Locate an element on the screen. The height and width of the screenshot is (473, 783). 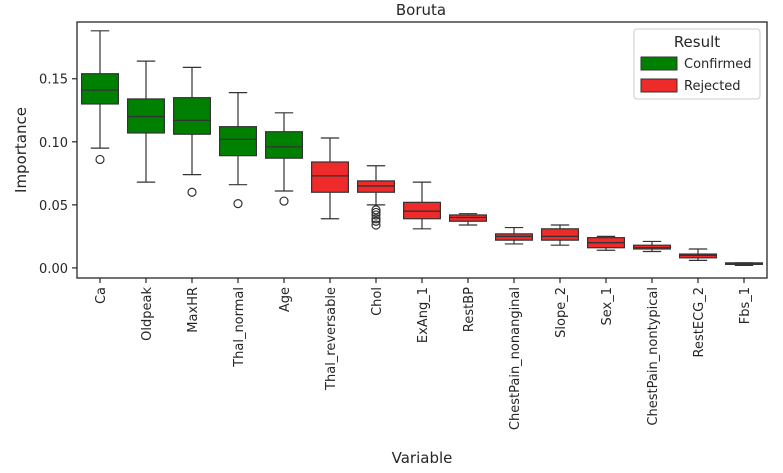
x-tick-label-chestpain-nonanginal: ChestPain_nonanginal is located at coordinates (515, 358).